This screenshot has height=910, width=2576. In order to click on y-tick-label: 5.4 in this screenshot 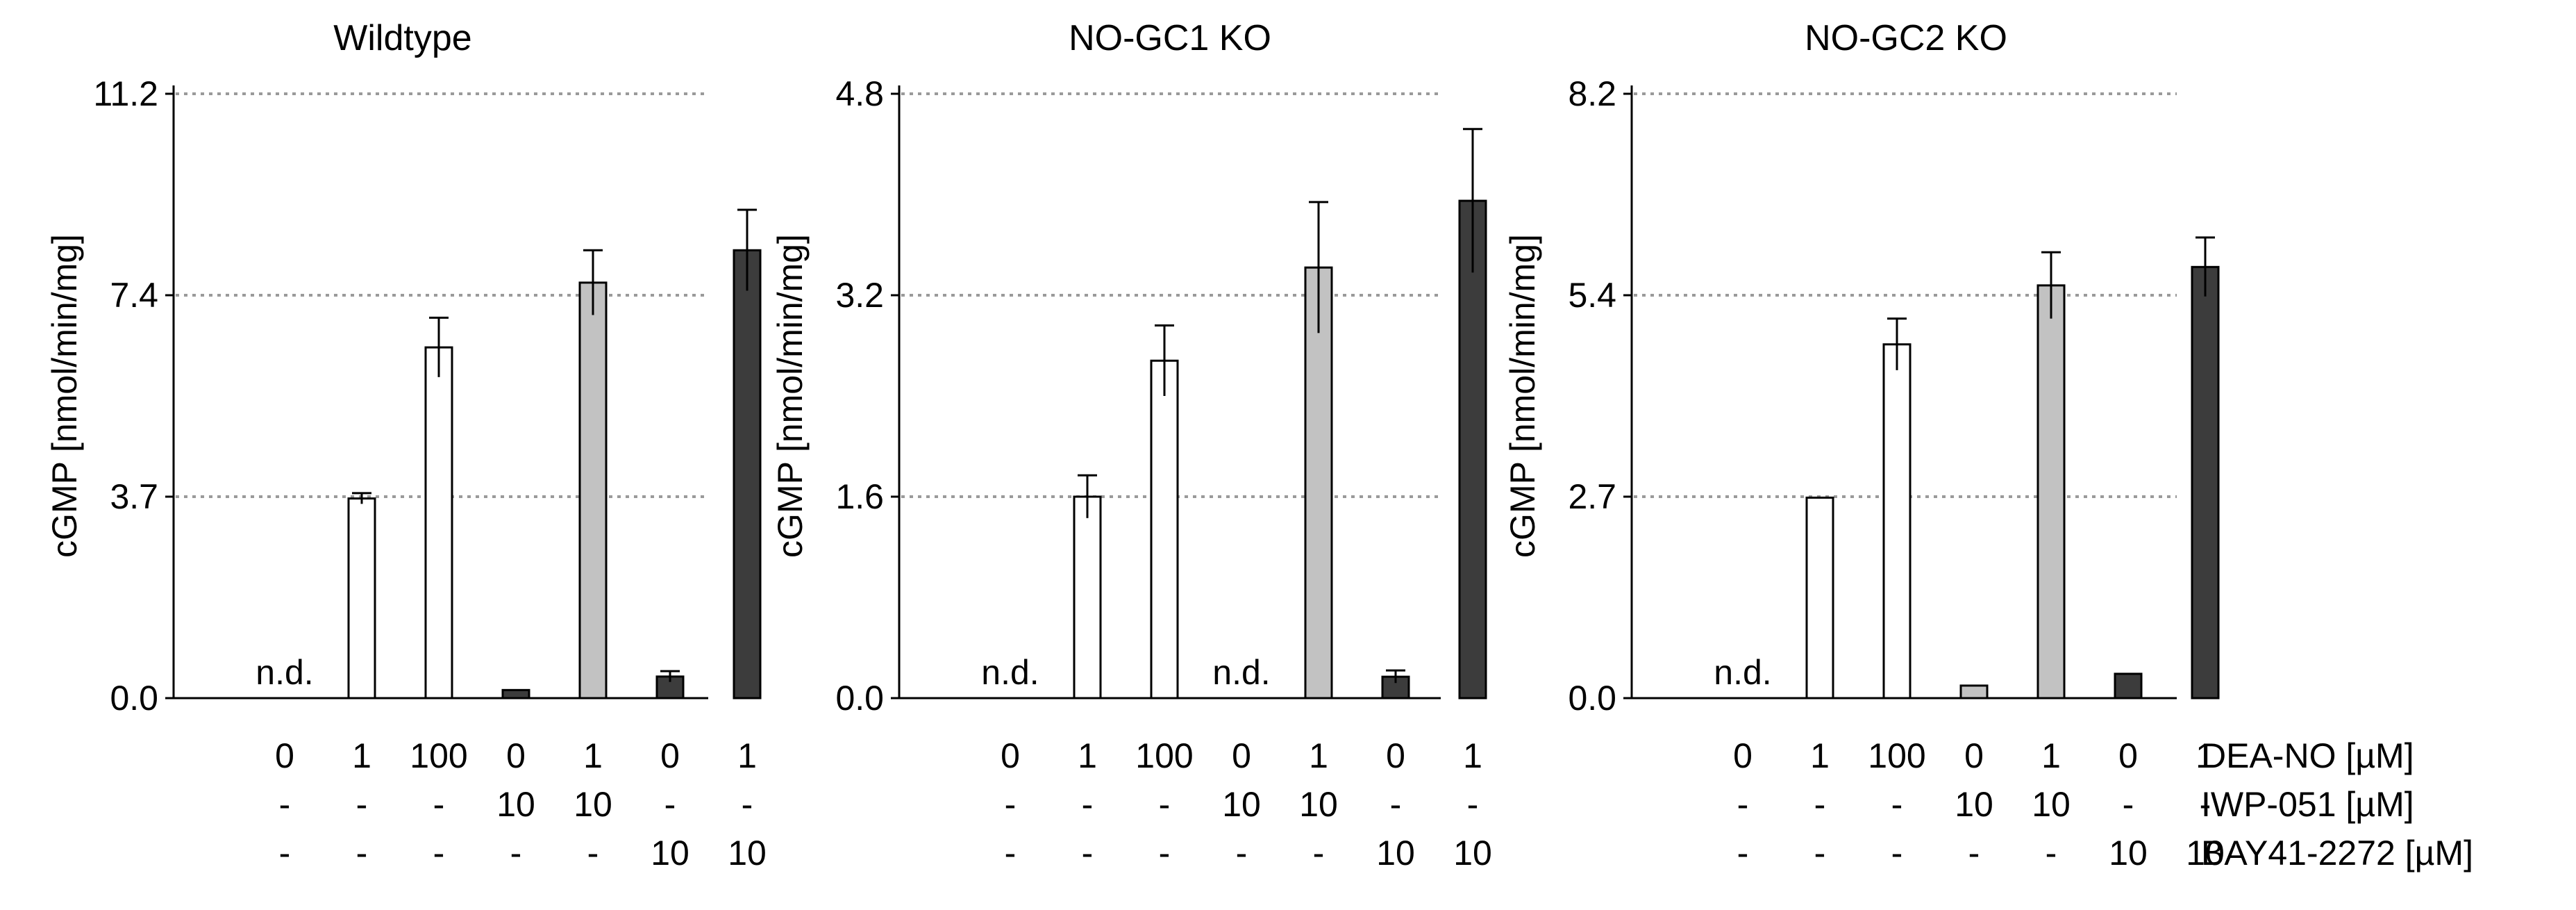, I will do `click(1592, 295)`.